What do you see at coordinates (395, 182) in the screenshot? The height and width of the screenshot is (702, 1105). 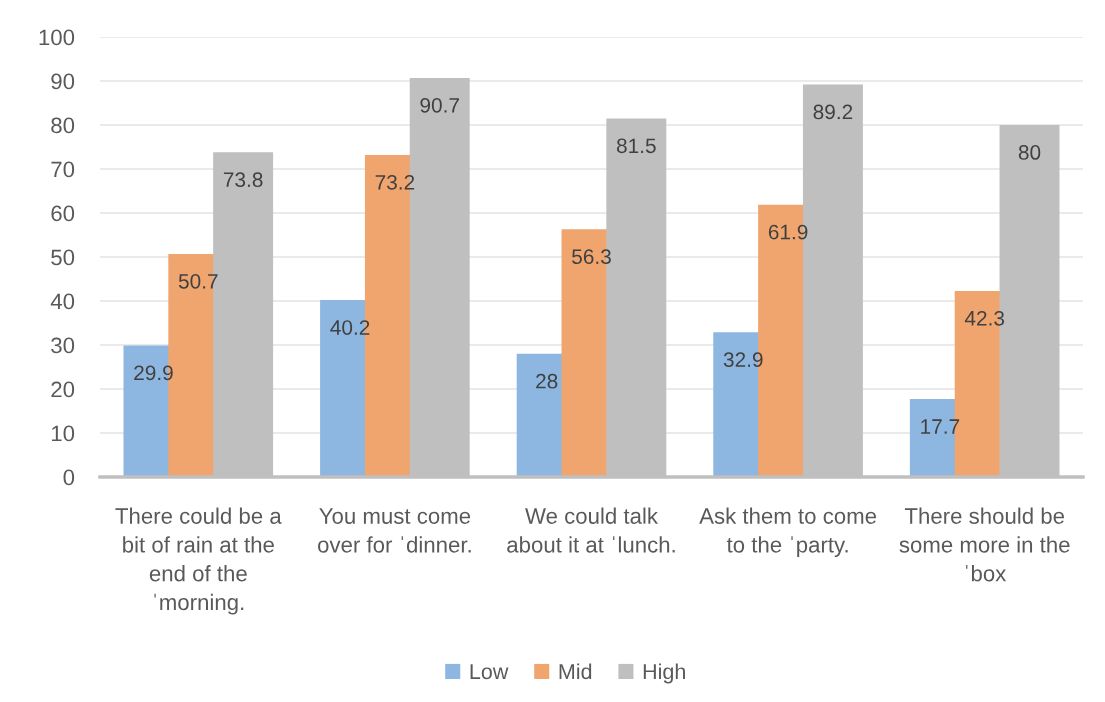 I see `data-label: 73.2` at bounding box center [395, 182].